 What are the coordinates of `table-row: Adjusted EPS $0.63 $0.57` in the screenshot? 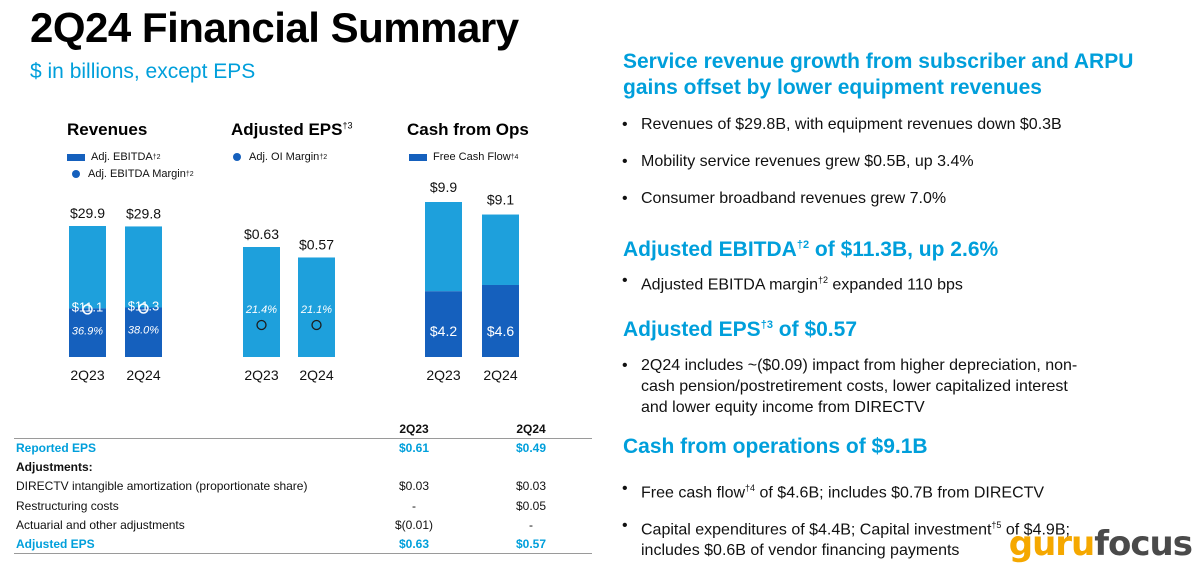 It's located at (303, 544).